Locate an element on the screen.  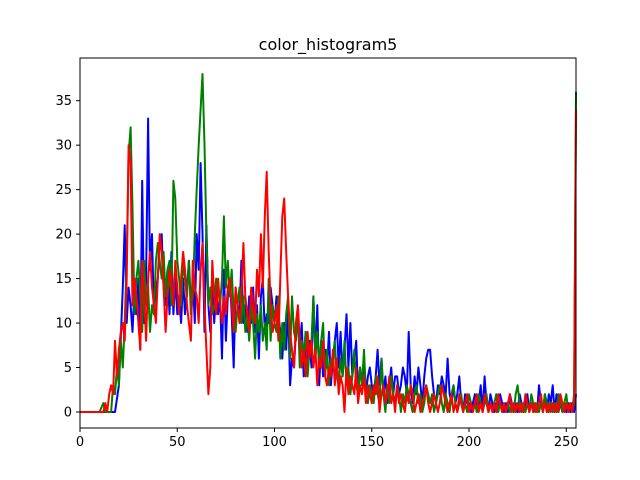
y-tick-label: 25 is located at coordinates (63, 190).